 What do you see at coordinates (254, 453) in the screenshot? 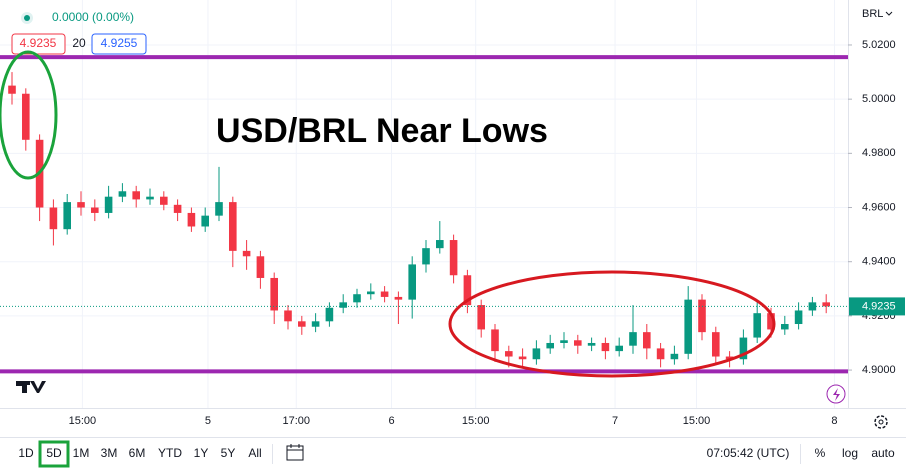
I see `range-button: All` at bounding box center [254, 453].